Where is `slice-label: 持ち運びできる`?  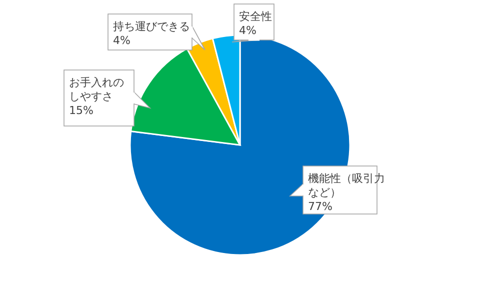
slice-label: 持ち運びできる is located at coordinates (151, 26).